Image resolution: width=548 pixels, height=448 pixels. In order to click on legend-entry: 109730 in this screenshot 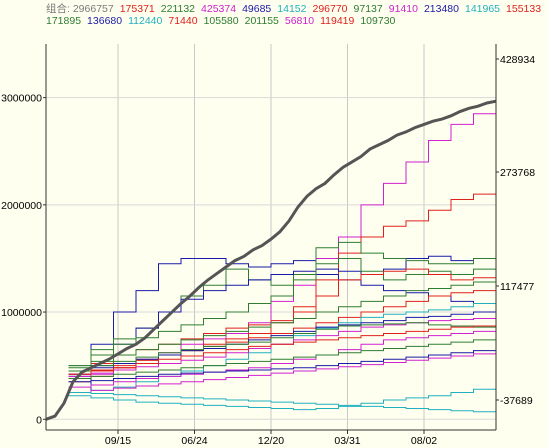, I will do `click(377, 21)`.